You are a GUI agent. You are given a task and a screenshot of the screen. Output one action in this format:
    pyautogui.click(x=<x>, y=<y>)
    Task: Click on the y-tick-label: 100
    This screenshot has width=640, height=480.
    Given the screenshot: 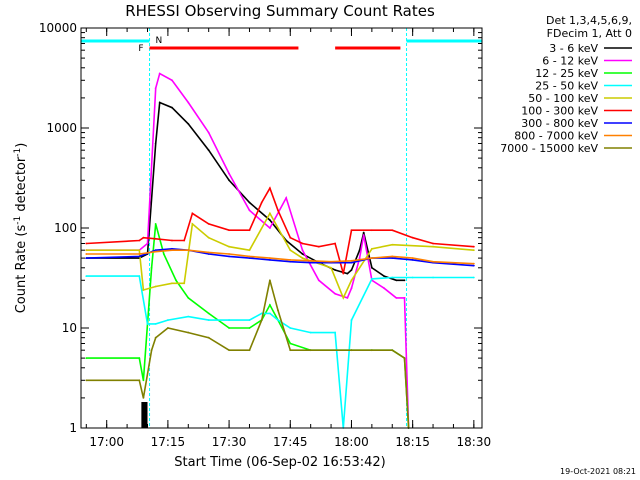 What is the action you would take?
    pyautogui.click(x=65, y=228)
    